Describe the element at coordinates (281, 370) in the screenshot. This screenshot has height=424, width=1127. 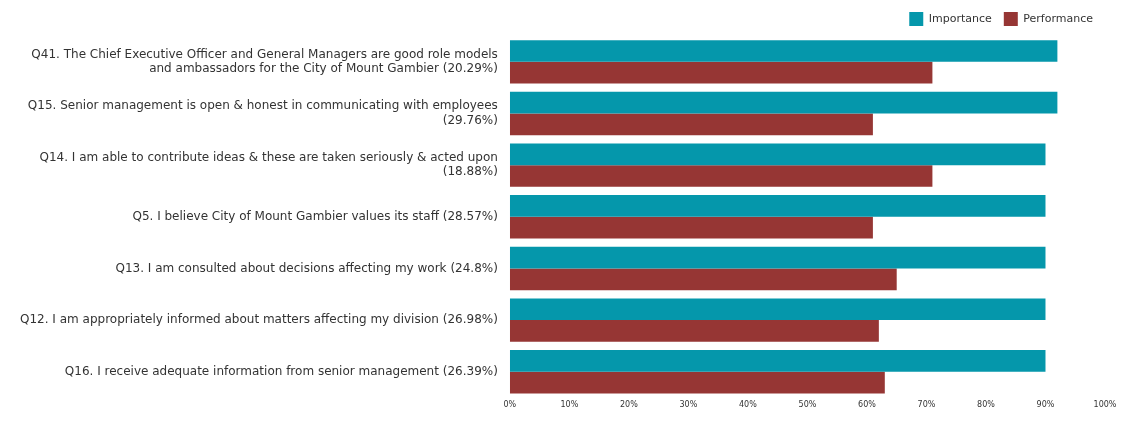
I see `y-tick-label: Q16. I receive adequate information from senior management (26.39%)` at that location.